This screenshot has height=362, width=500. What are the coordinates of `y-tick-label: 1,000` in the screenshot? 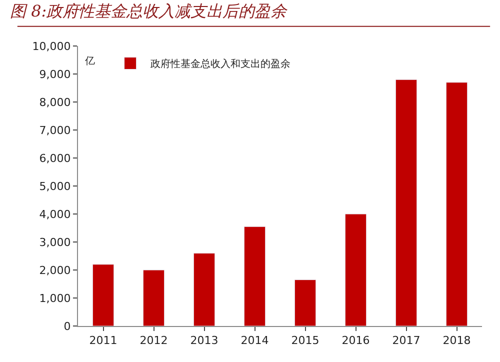 It's located at (55, 298).